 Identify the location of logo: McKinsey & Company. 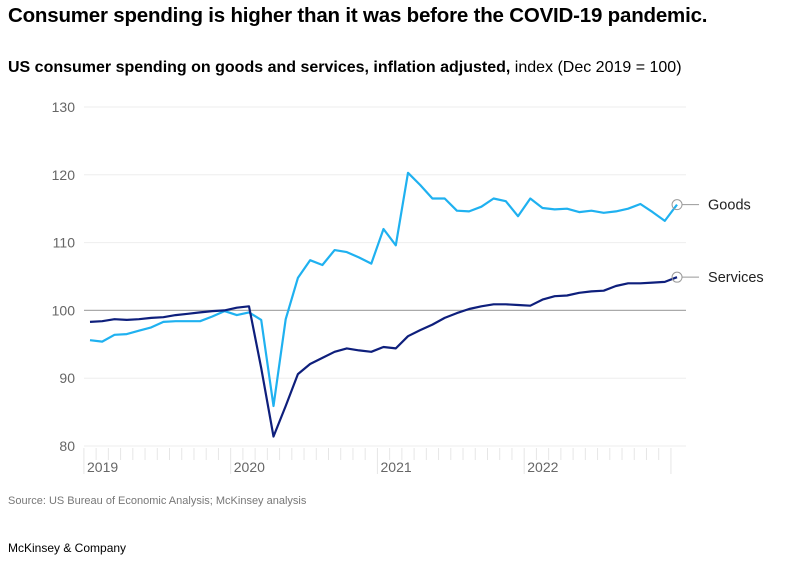
(67, 548).